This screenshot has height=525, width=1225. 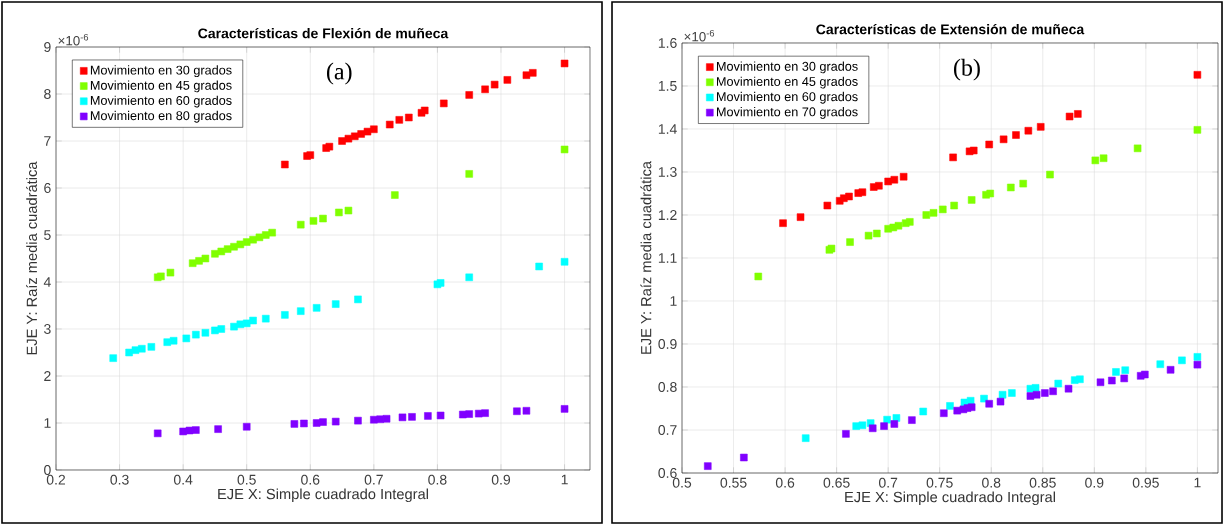 I want to click on y-tick-label: 2, so click(x=47, y=376).